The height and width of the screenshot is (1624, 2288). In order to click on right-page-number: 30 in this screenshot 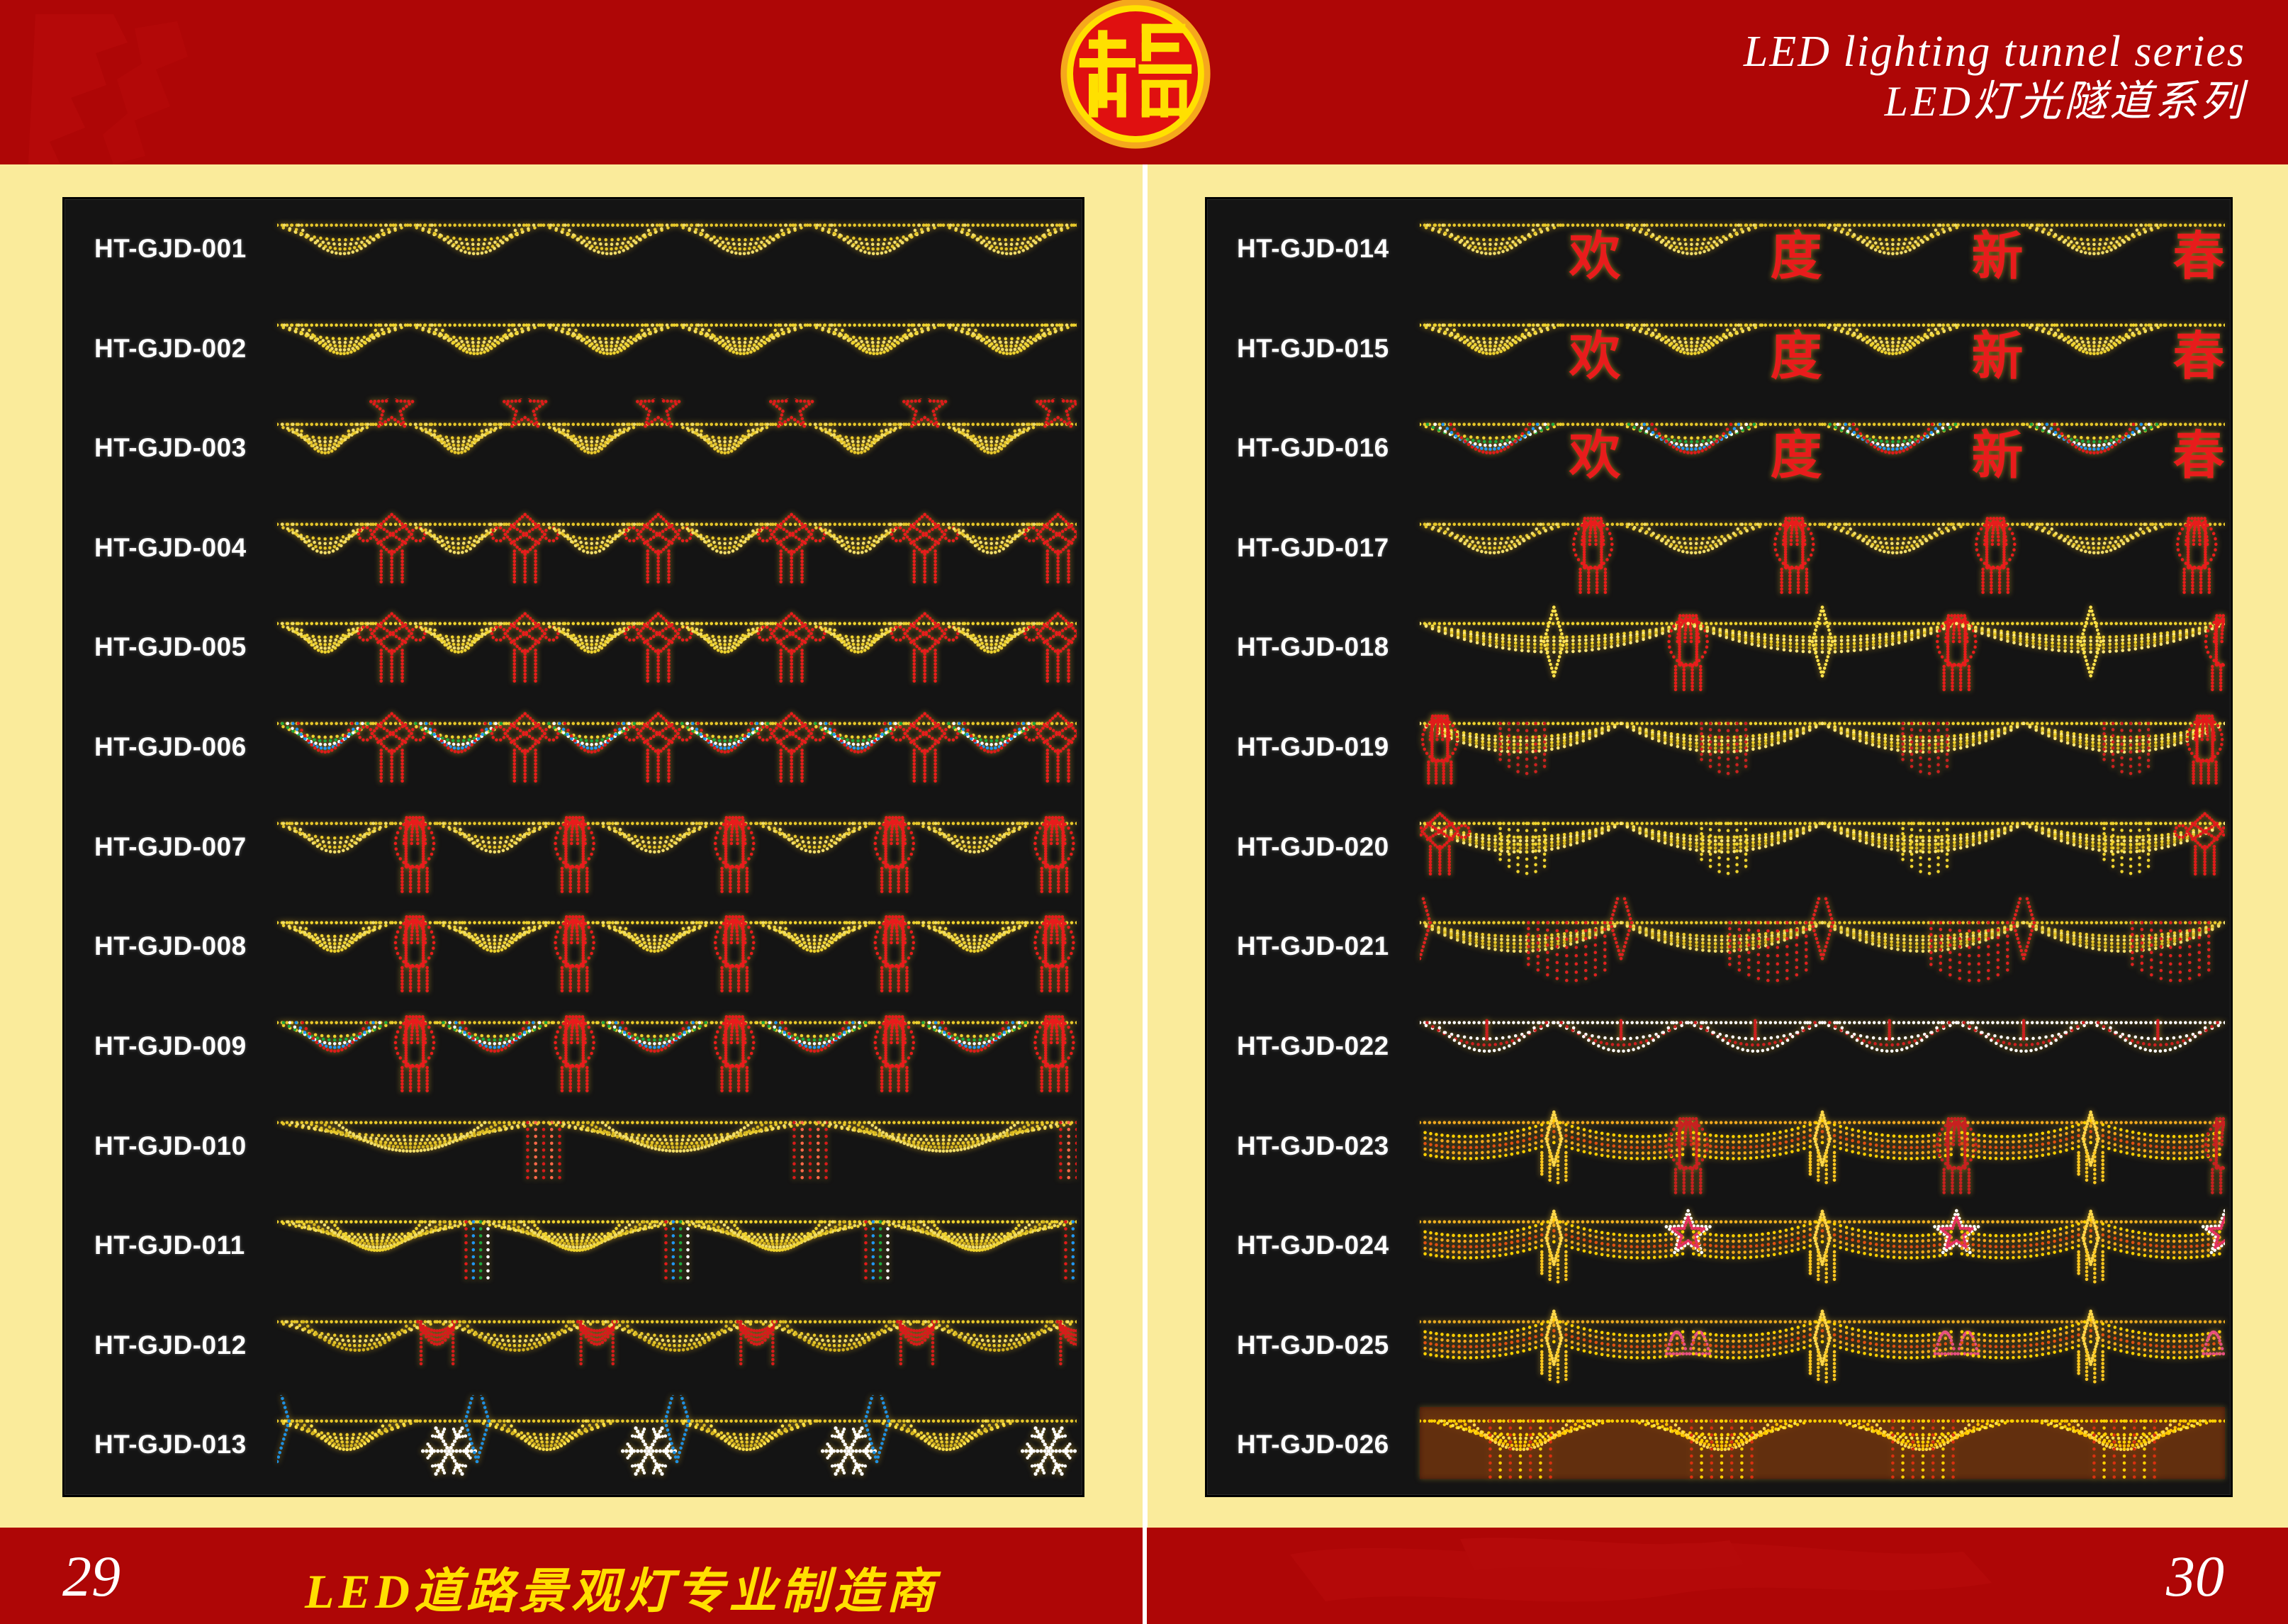, I will do `click(2195, 1576)`.